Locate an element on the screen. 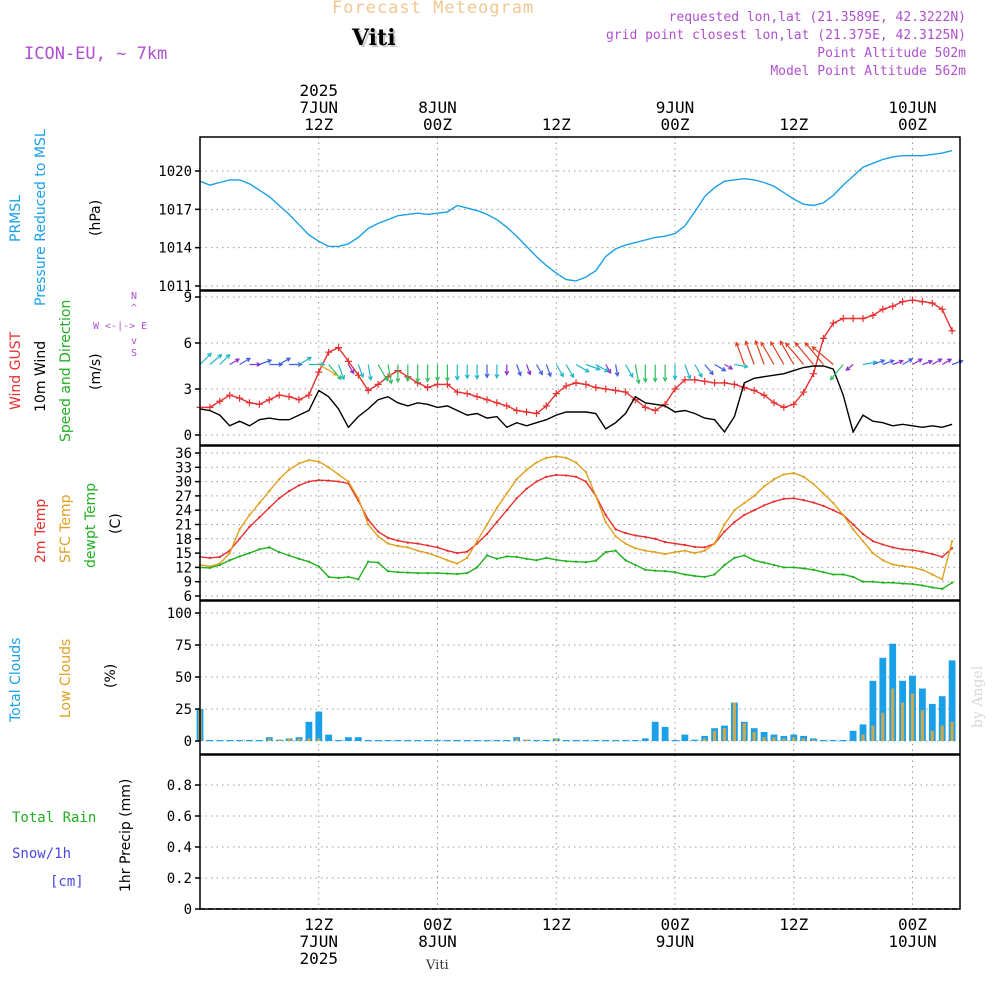 The image size is (1000, 1000). temp-2m-label: 2m Temp is located at coordinates (41, 530).